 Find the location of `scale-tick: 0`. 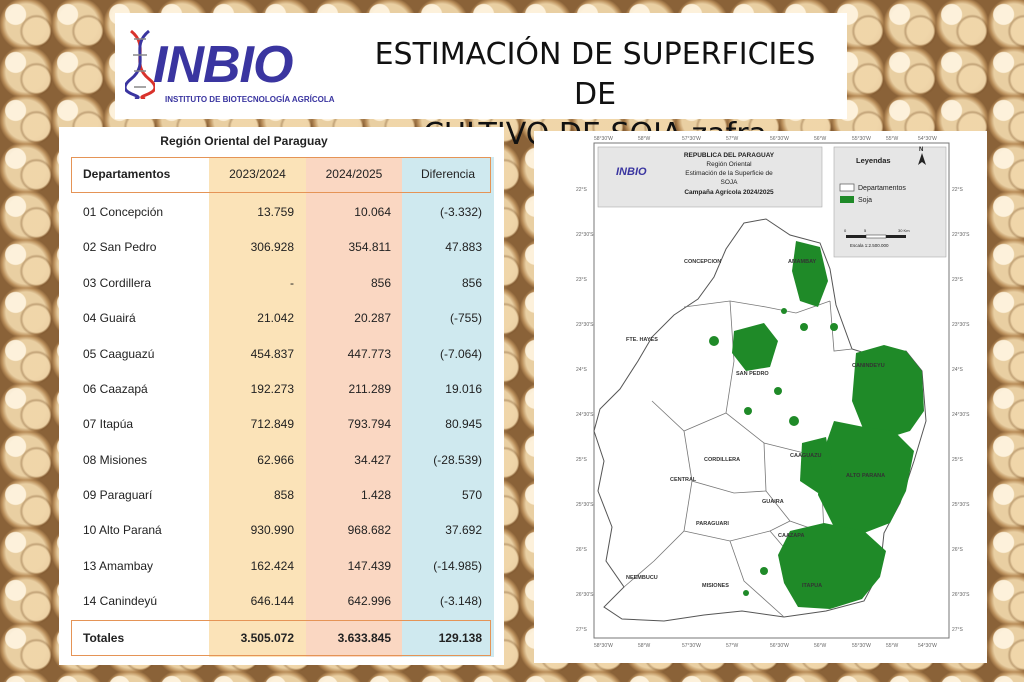

scale-tick: 0 is located at coordinates (845, 230).